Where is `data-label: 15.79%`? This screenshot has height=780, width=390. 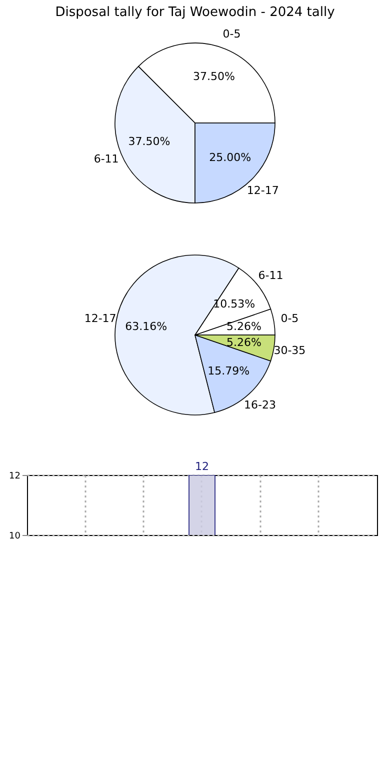 data-label: 15.79% is located at coordinates (229, 371).